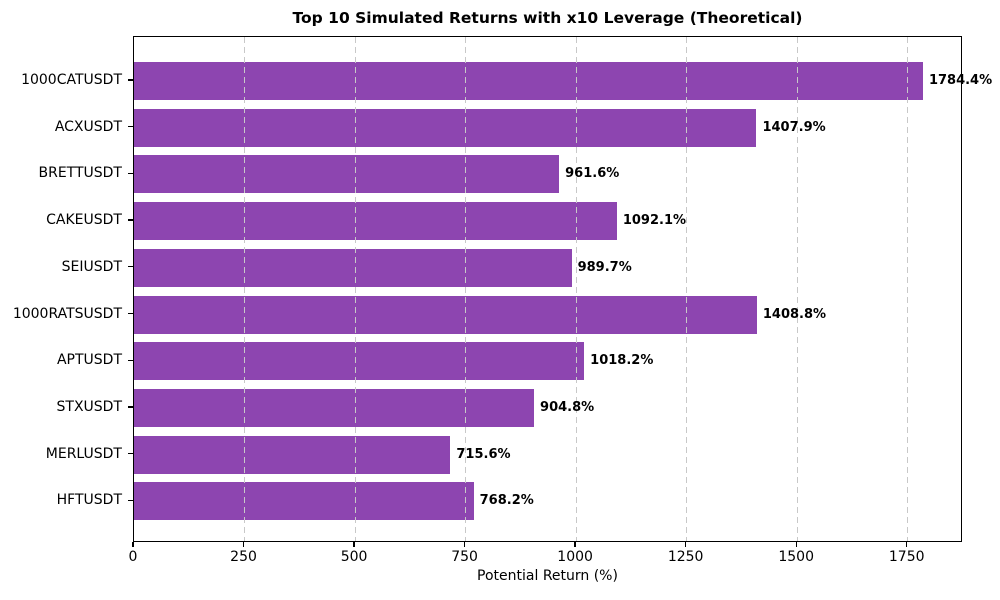  What do you see at coordinates (545, 559) in the screenshot?
I see `x-axis: 0 250 500 750 1000 1250 1500 1750` at bounding box center [545, 559].